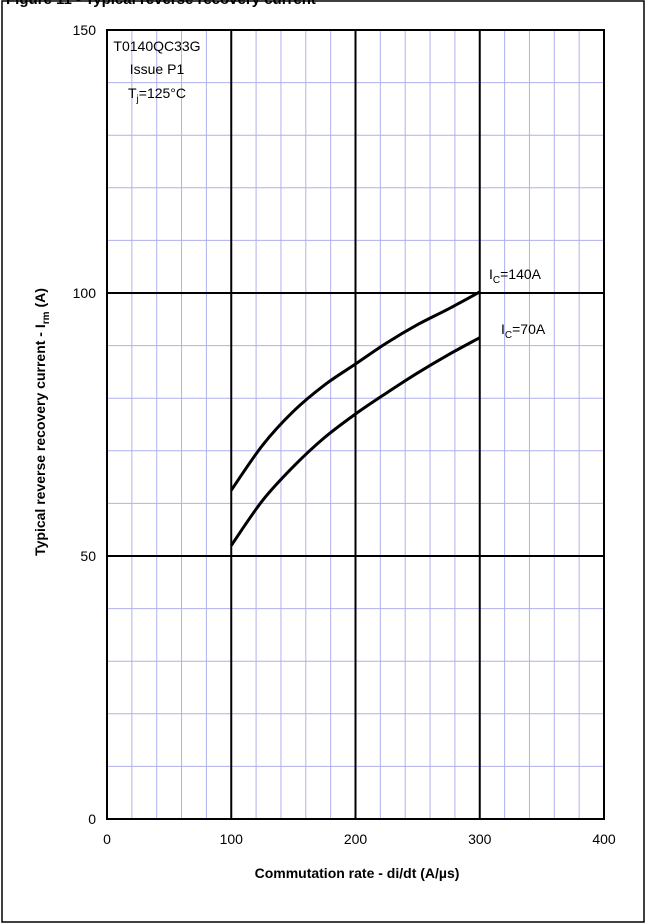  I want to click on x-axis-title: Commutation rate - di/dt (A/µs), so click(357, 873).